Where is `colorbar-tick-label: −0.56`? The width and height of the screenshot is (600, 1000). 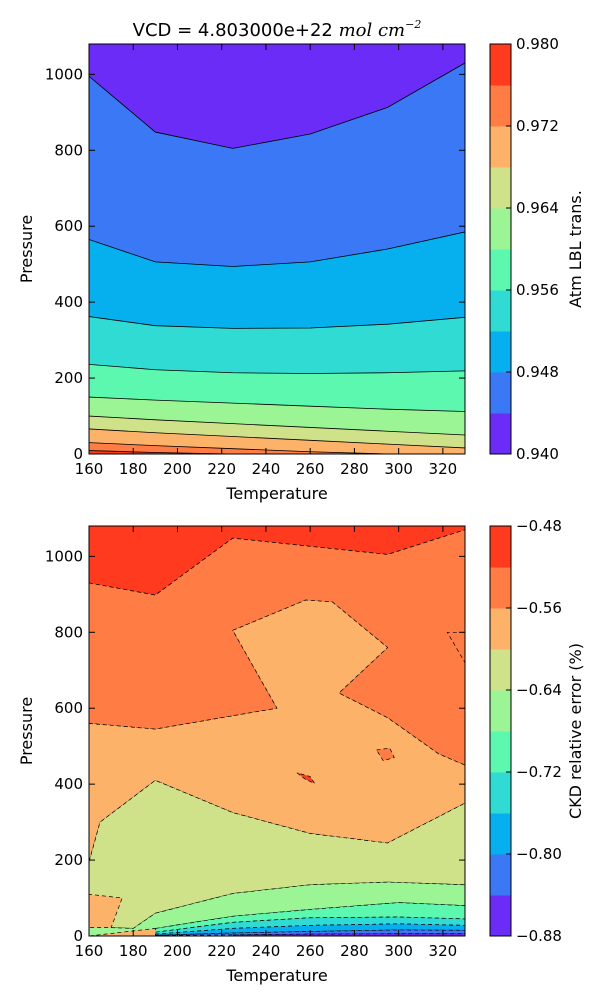
colorbar-tick-label: −0.56 is located at coordinates (539, 608).